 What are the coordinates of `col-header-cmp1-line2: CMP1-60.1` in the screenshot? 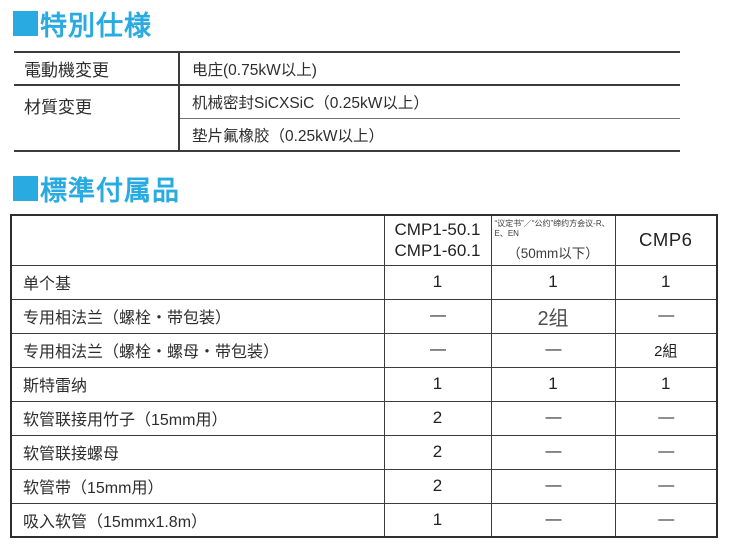 It's located at (437, 251).